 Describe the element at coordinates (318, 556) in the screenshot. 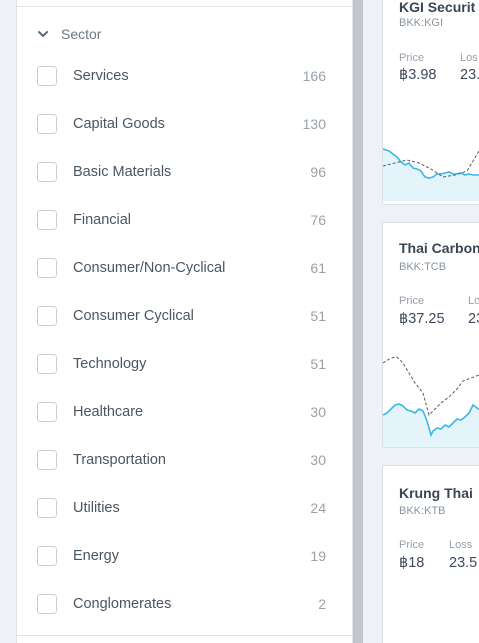

I see `option-count: 19` at that location.